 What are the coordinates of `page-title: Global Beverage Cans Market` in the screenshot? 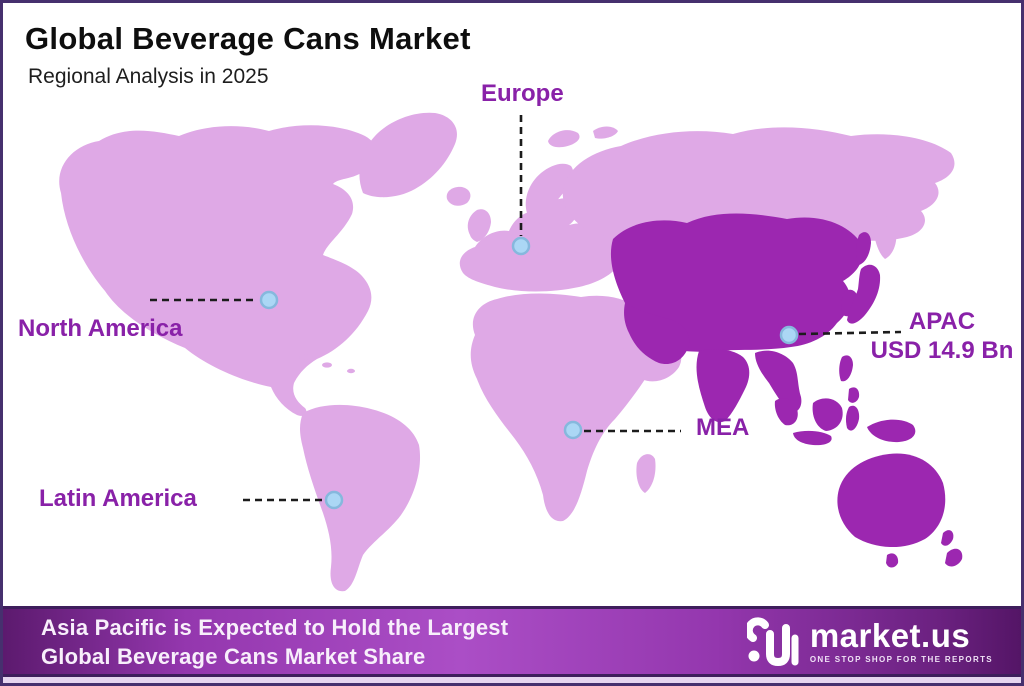 It's located at (248, 38).